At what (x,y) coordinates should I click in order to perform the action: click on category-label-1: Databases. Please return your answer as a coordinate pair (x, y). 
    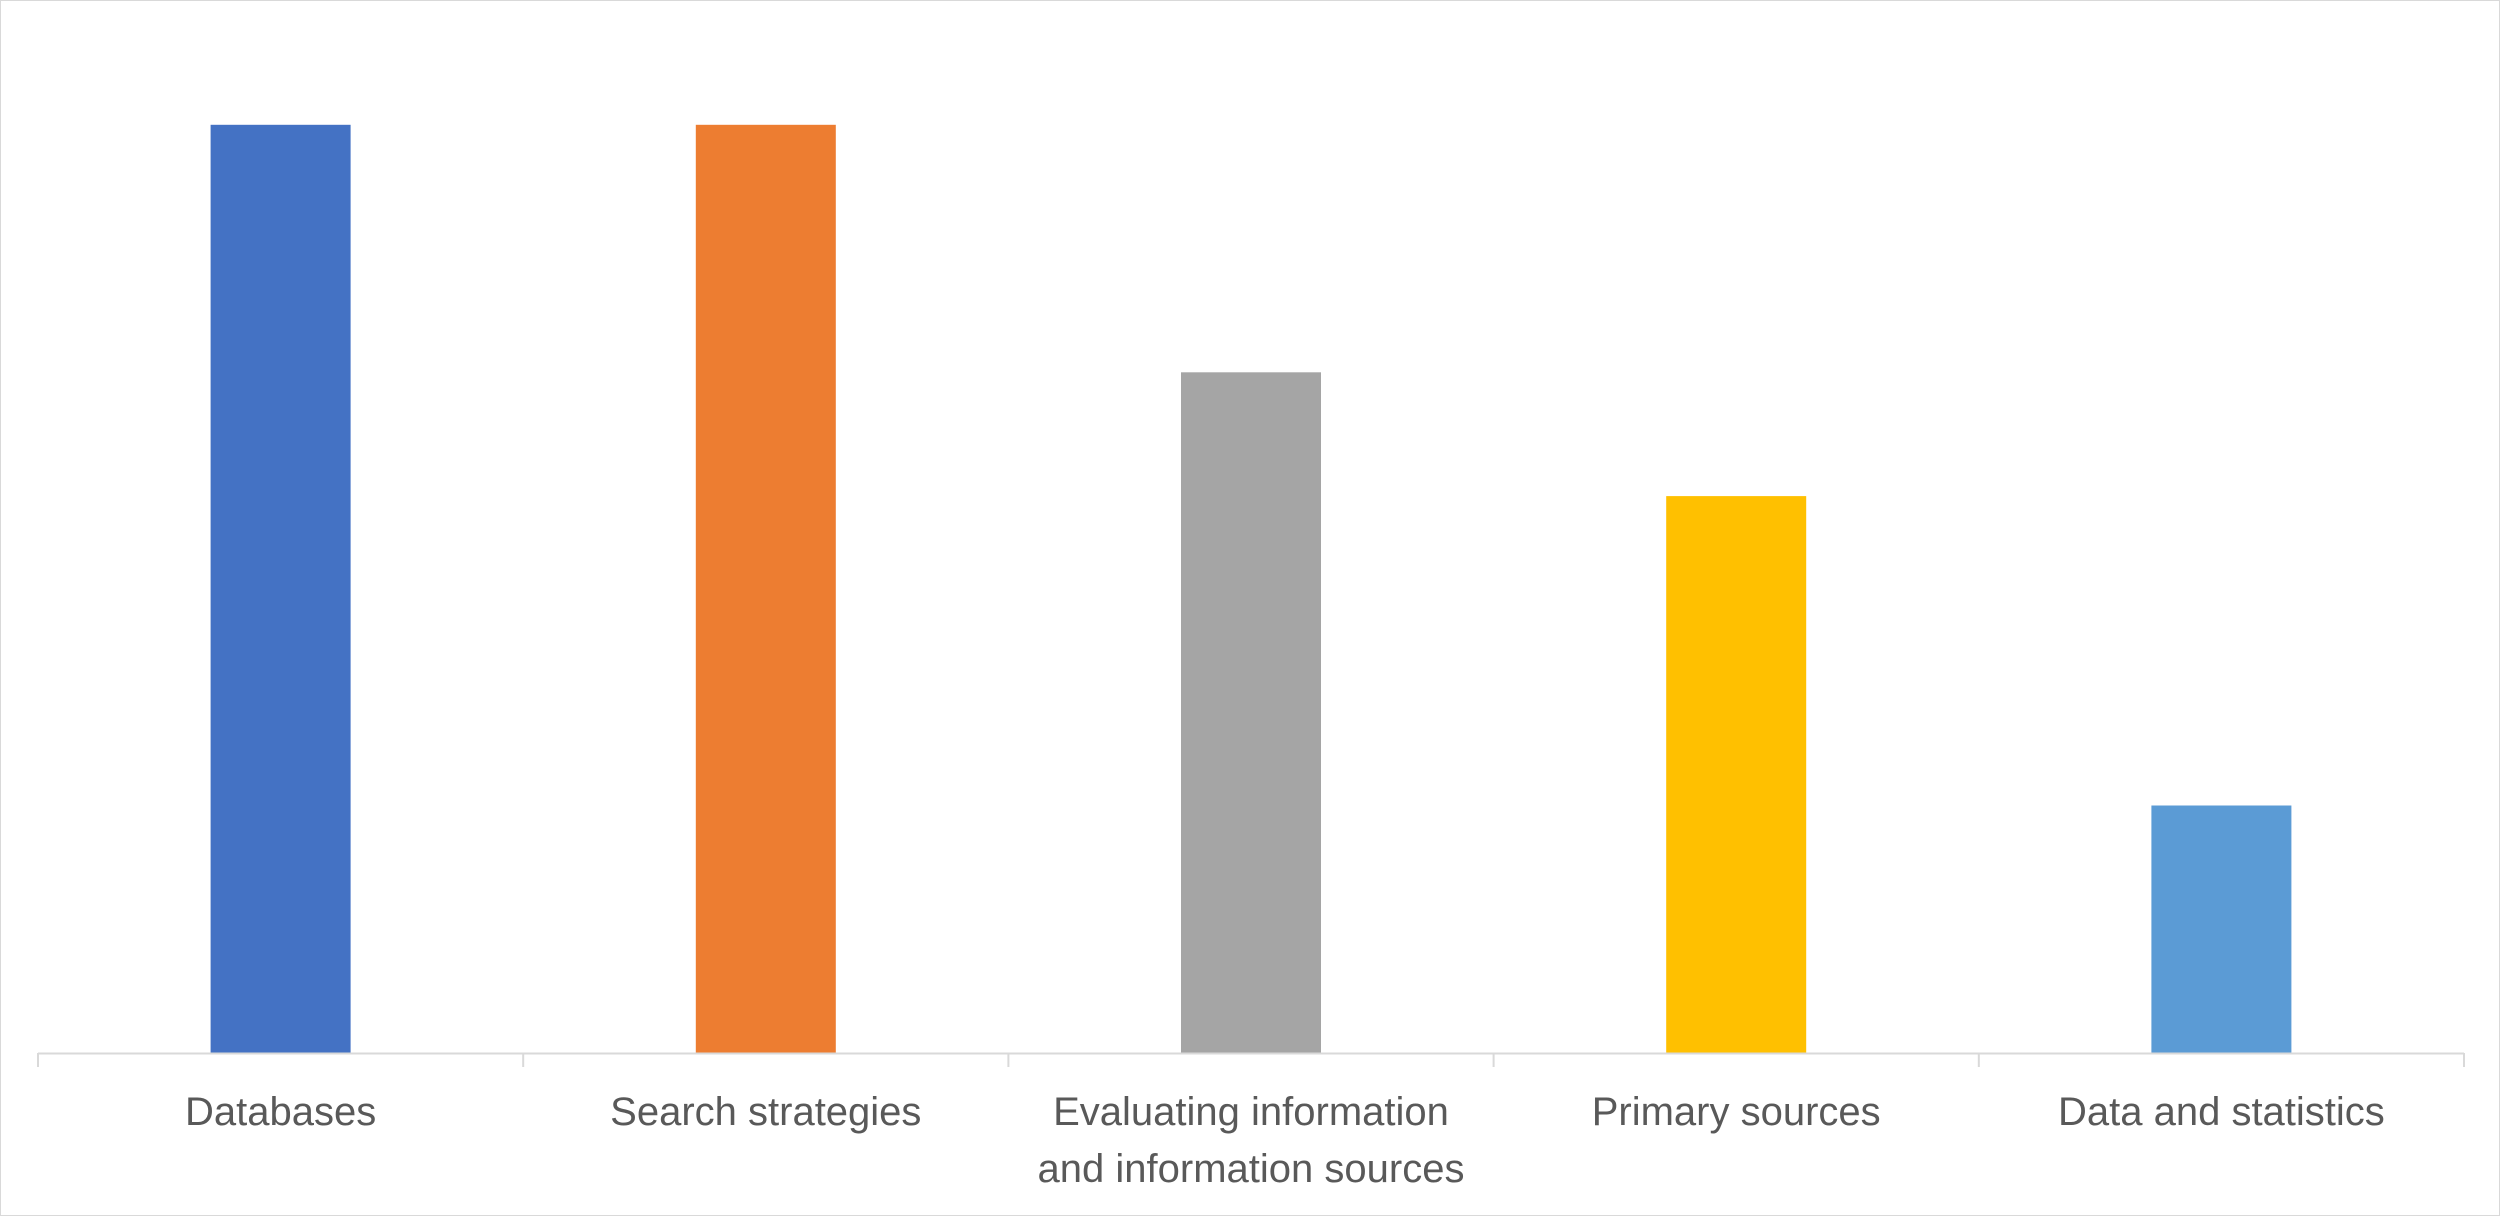
    Looking at the image, I should click on (280, 1112).